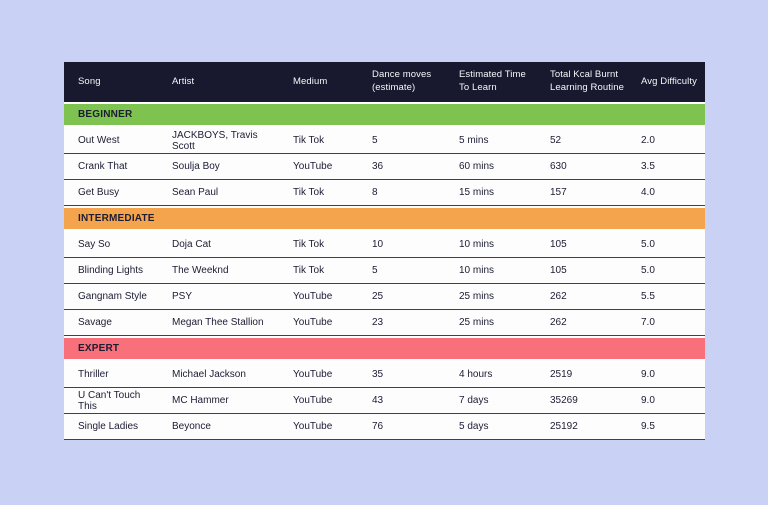  I want to click on section-header-beginner: BEGINNER, so click(384, 115).